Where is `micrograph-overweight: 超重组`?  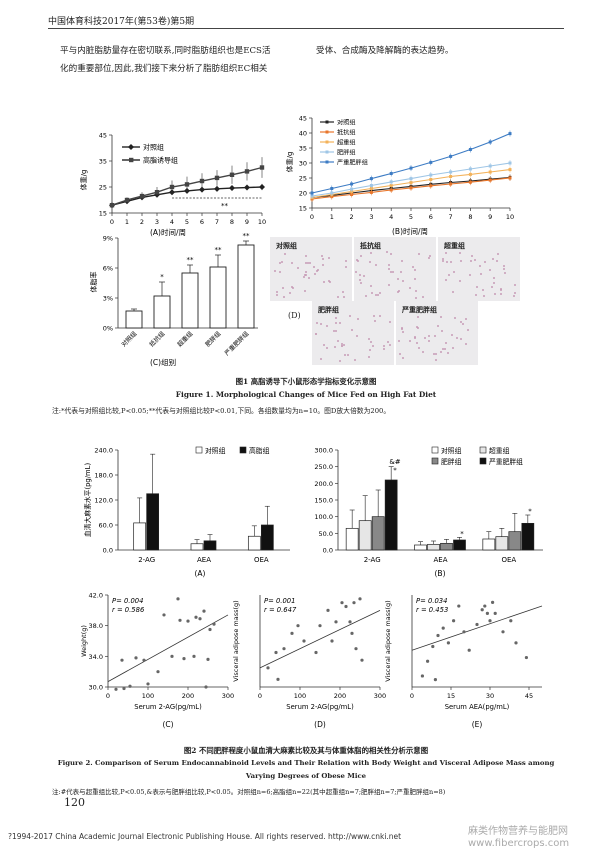 micrograph-overweight: 超重组 is located at coordinates (479, 269).